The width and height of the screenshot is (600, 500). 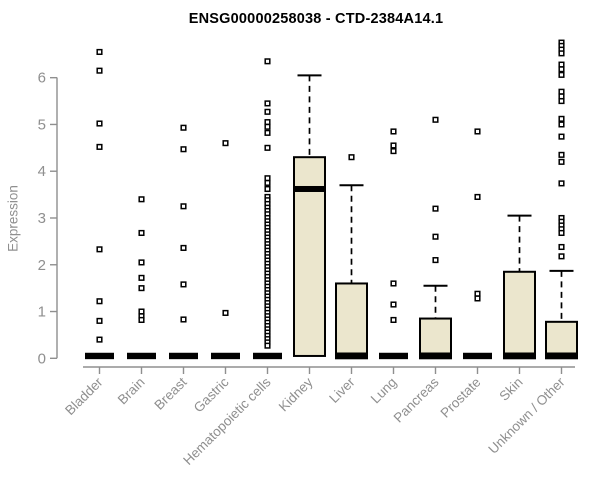 I want to click on chart-title: ENSG00000258038 - CTD-2384A14.1, so click(x=316, y=19).